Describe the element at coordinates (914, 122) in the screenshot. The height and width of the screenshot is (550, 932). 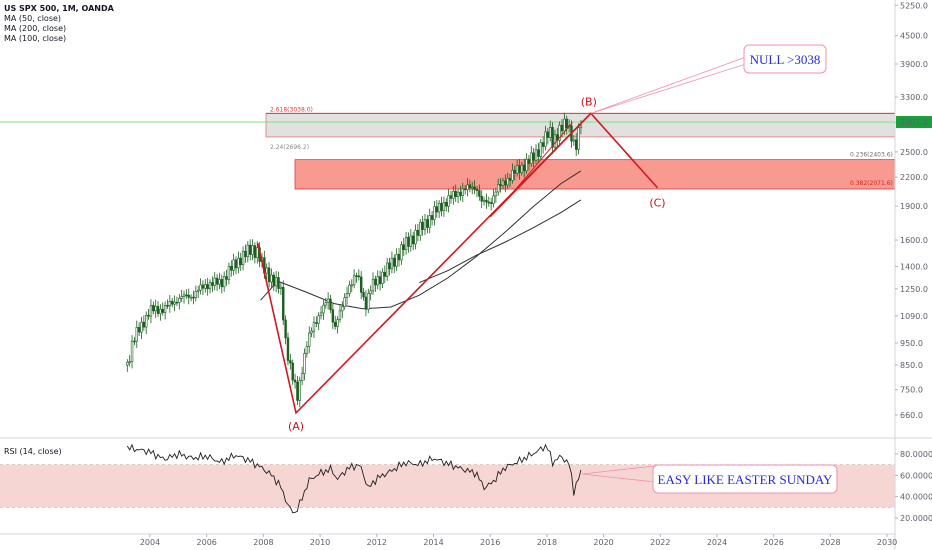
I see `last-price-label: 2907.4` at that location.